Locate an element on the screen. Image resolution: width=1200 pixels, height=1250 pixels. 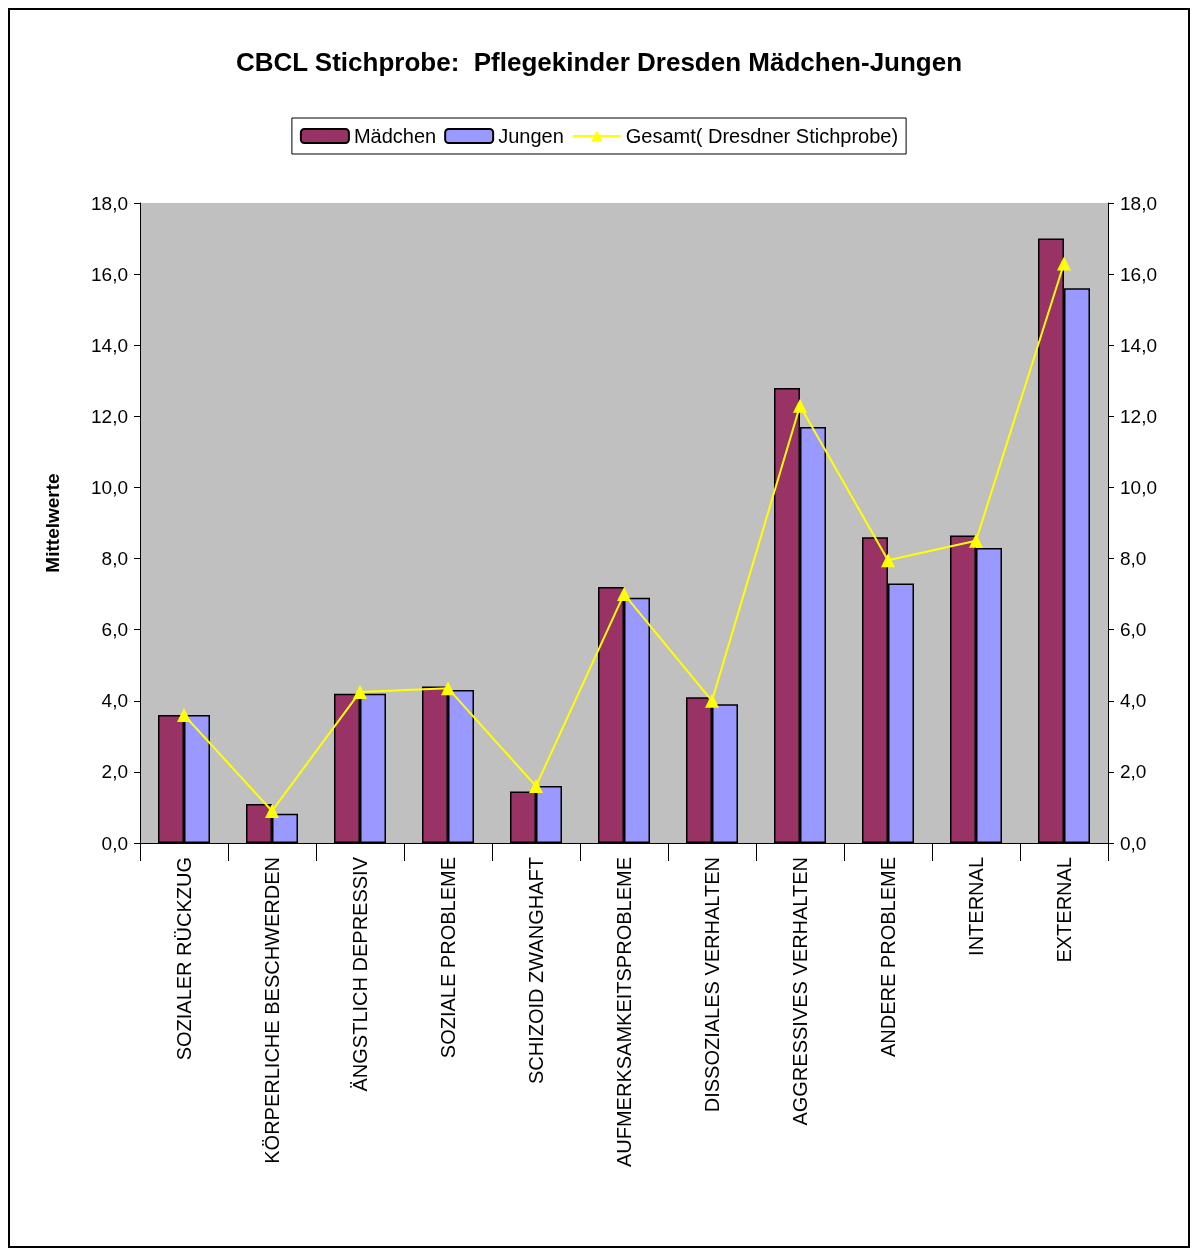
x-tick-label: DISSOZIALES VERHALTEN is located at coordinates (712, 985).